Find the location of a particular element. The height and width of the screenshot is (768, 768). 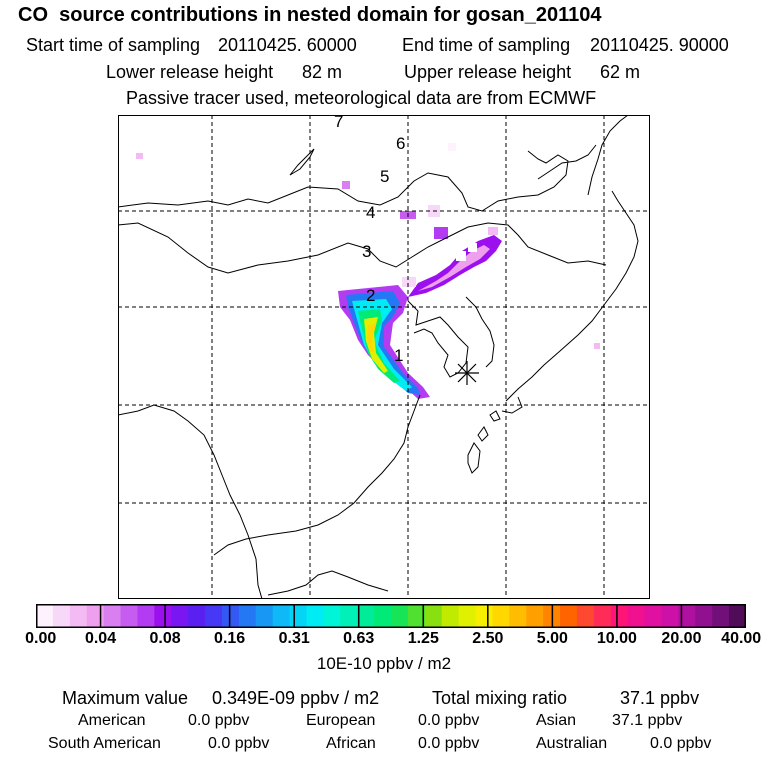

upper-release-value: 62 m is located at coordinates (620, 72).